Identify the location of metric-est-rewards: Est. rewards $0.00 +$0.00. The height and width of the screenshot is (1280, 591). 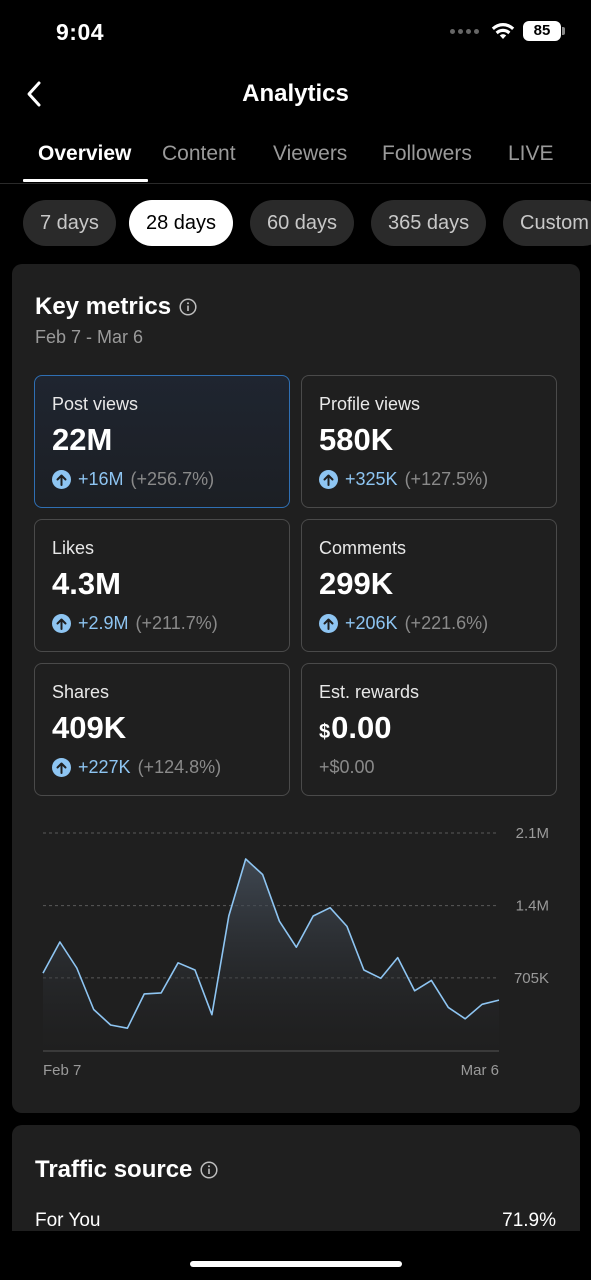
(429, 729).